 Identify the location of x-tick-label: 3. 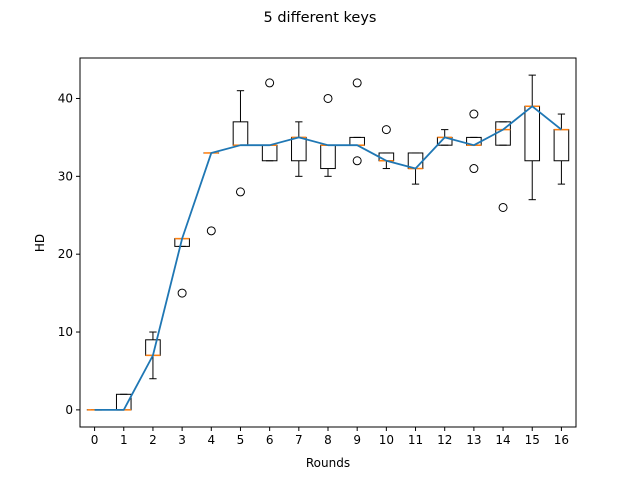
(182, 440).